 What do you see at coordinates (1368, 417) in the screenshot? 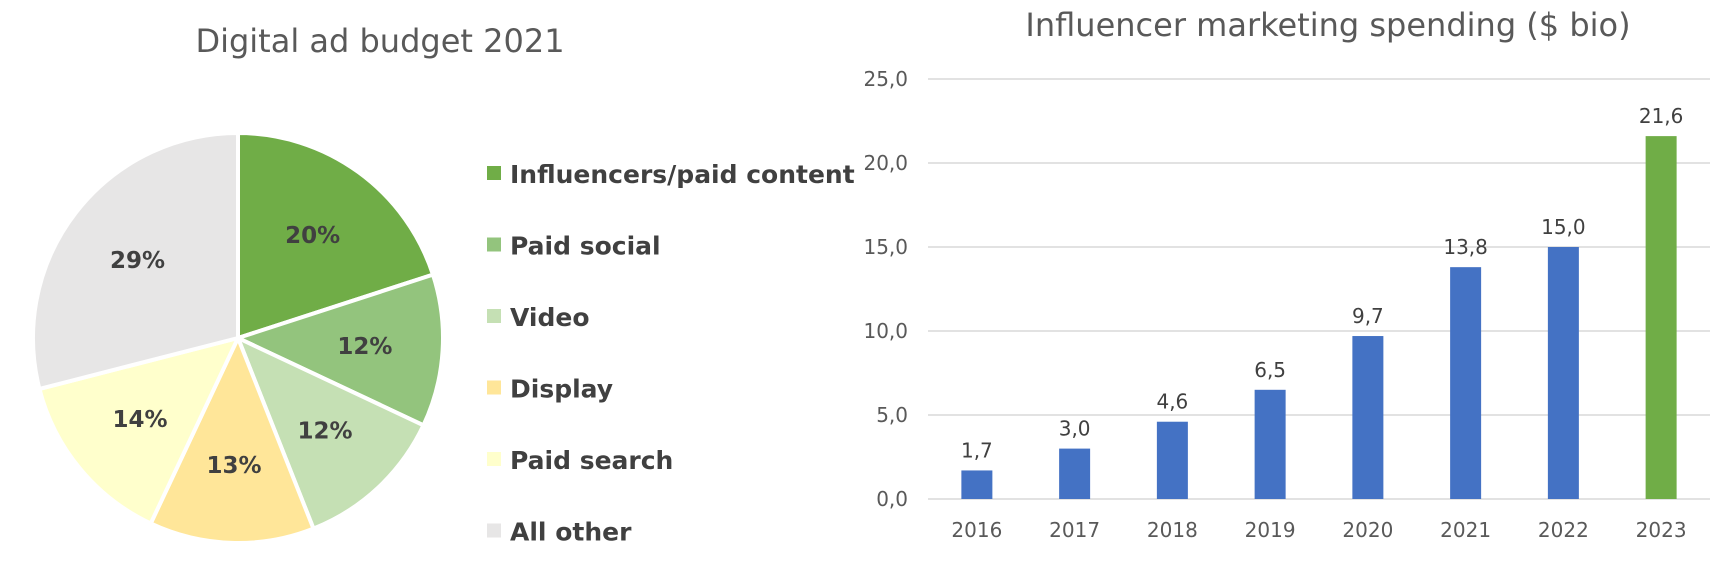
I see `bar-2020` at bounding box center [1368, 417].